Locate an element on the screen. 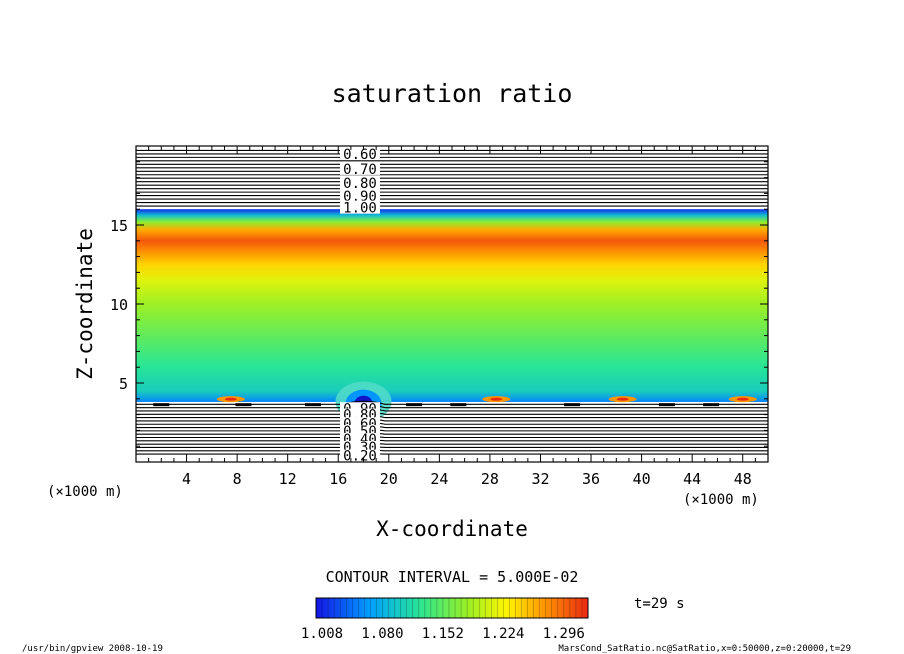  contour-label: 0.70 is located at coordinates (360, 170).